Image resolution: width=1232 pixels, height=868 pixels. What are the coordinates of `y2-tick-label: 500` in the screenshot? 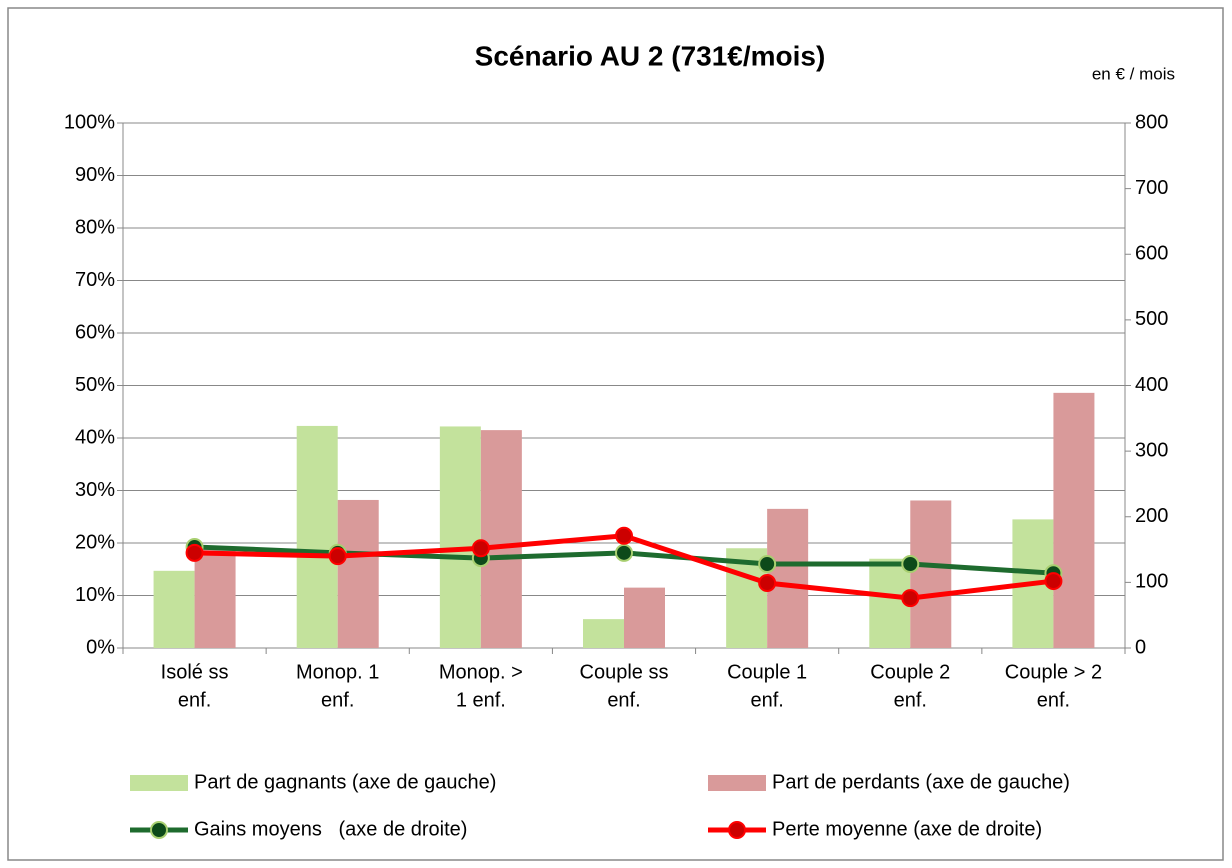 It's located at (1151, 319).